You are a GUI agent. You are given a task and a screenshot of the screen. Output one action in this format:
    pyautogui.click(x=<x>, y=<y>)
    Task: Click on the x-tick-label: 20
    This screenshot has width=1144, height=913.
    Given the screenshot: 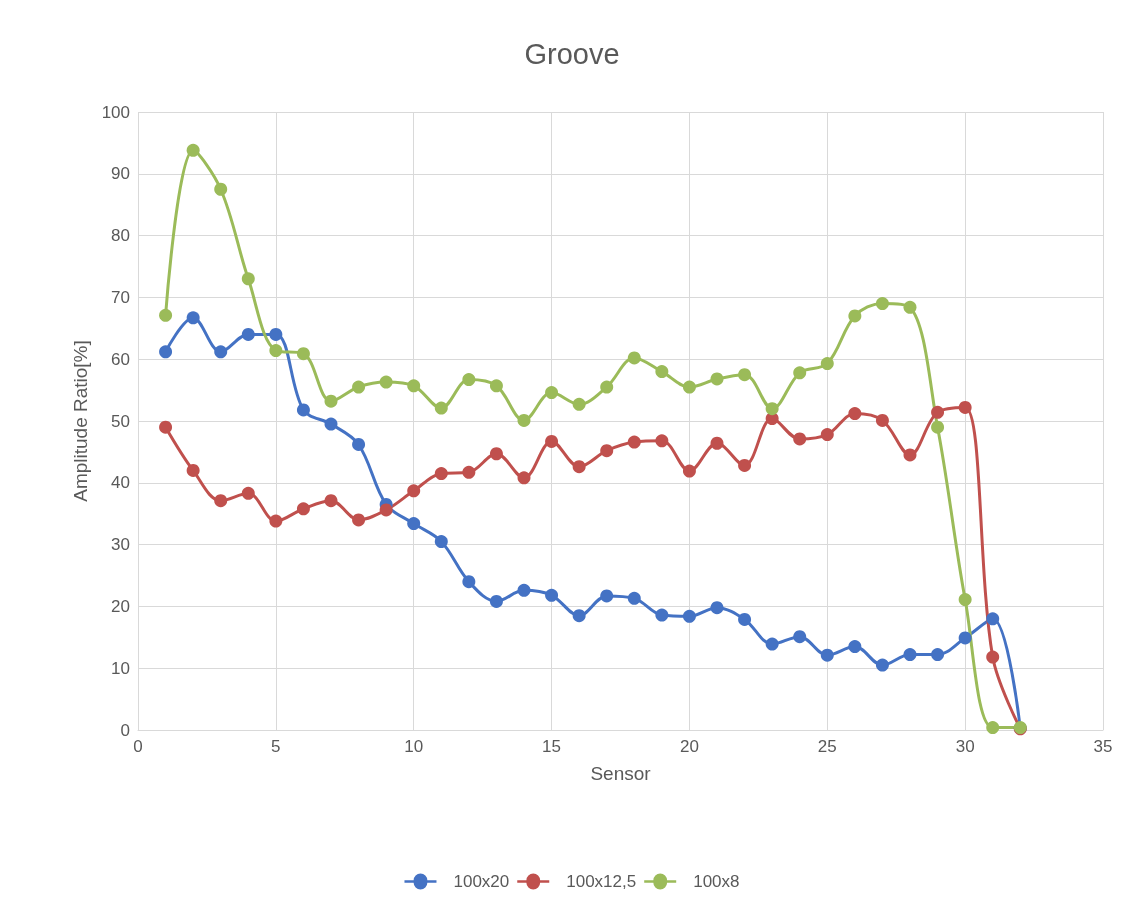 What is the action you would take?
    pyautogui.click(x=689, y=746)
    